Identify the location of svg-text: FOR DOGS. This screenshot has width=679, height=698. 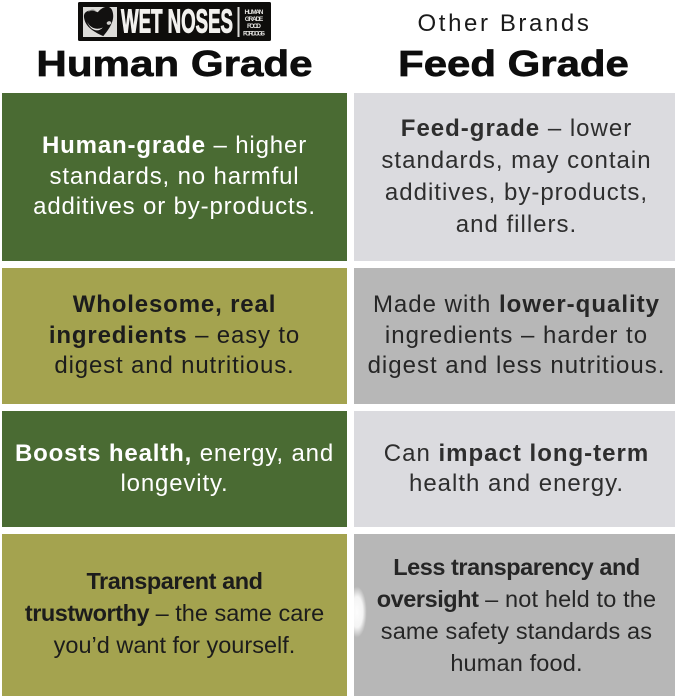
(254, 33).